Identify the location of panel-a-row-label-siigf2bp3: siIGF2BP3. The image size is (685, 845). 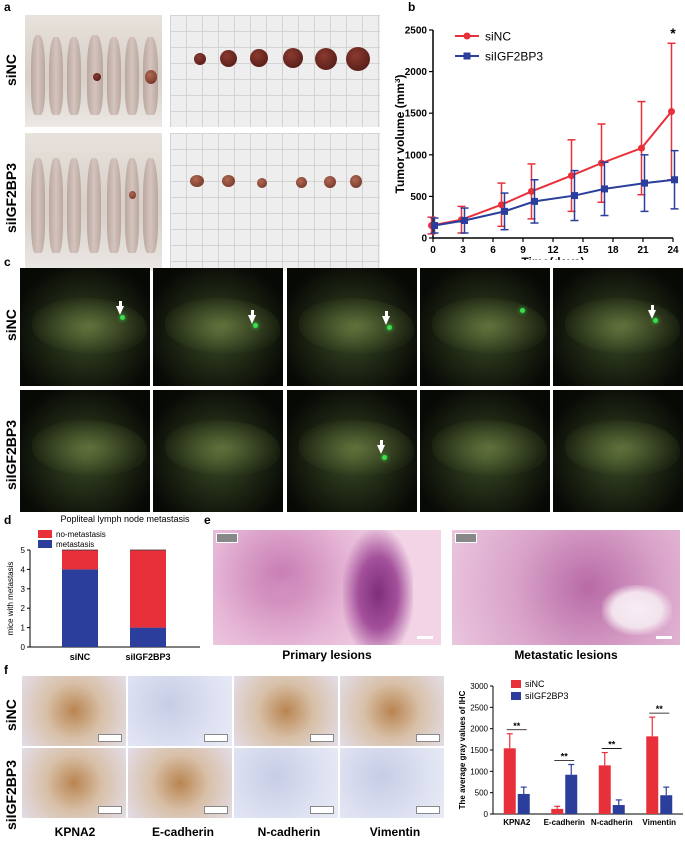
(11, 197).